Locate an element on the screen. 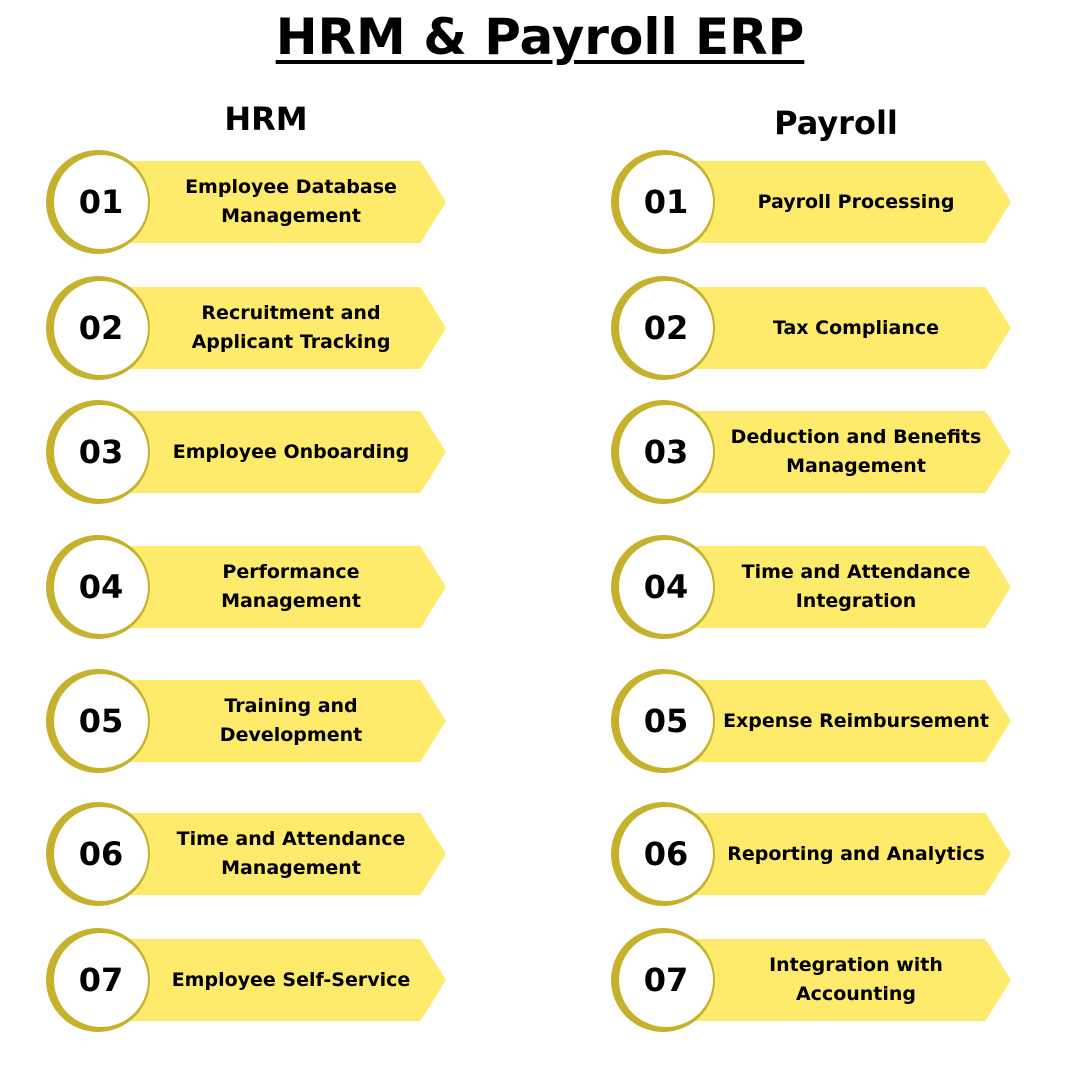  payroll-item: 02 Tax Compliance is located at coordinates (821, 331).